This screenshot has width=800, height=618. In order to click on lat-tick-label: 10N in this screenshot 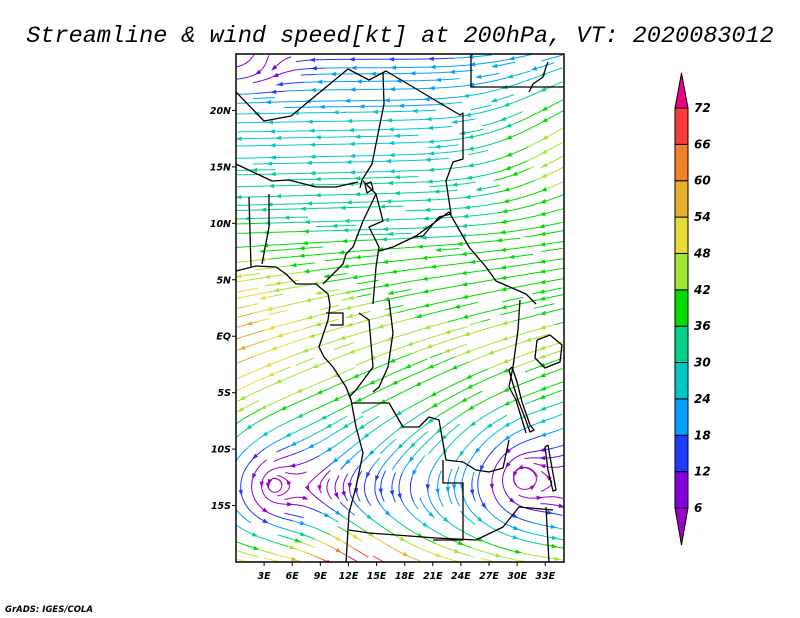, I will do `click(220, 224)`.